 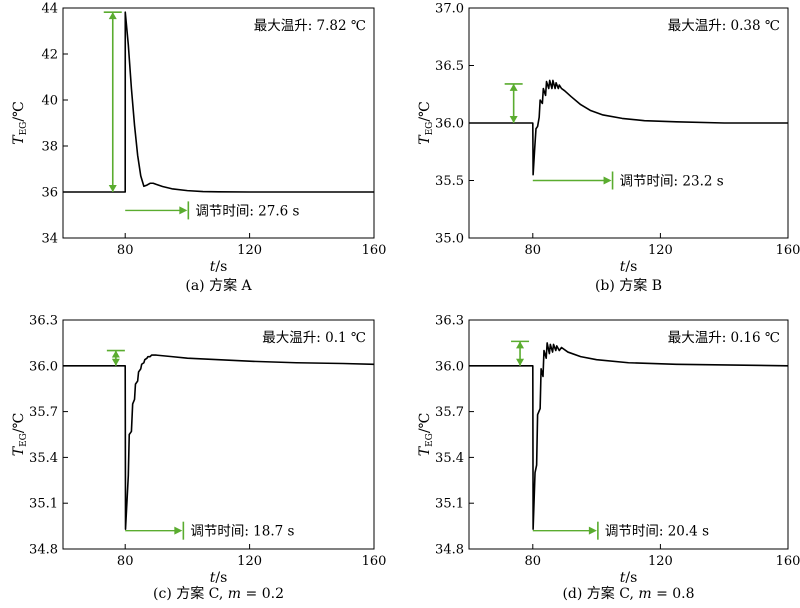 What do you see at coordinates (49, 55) in the screenshot?
I see `y-tick-label: 42` at bounding box center [49, 55].